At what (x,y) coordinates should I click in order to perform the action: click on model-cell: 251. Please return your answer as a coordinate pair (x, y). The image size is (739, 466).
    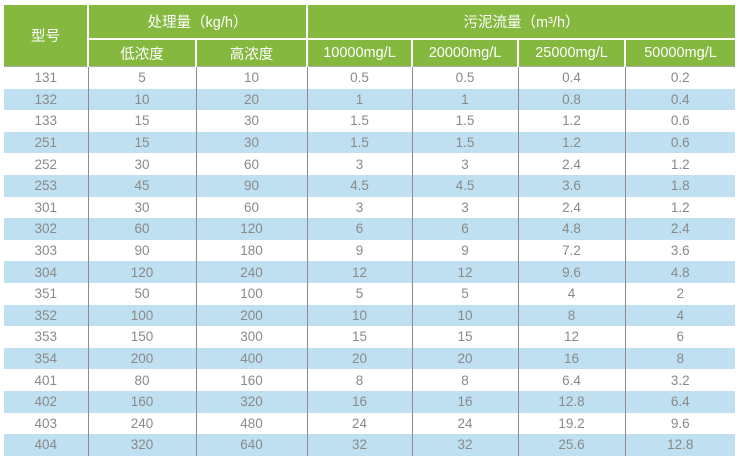
    Looking at the image, I should click on (46, 142).